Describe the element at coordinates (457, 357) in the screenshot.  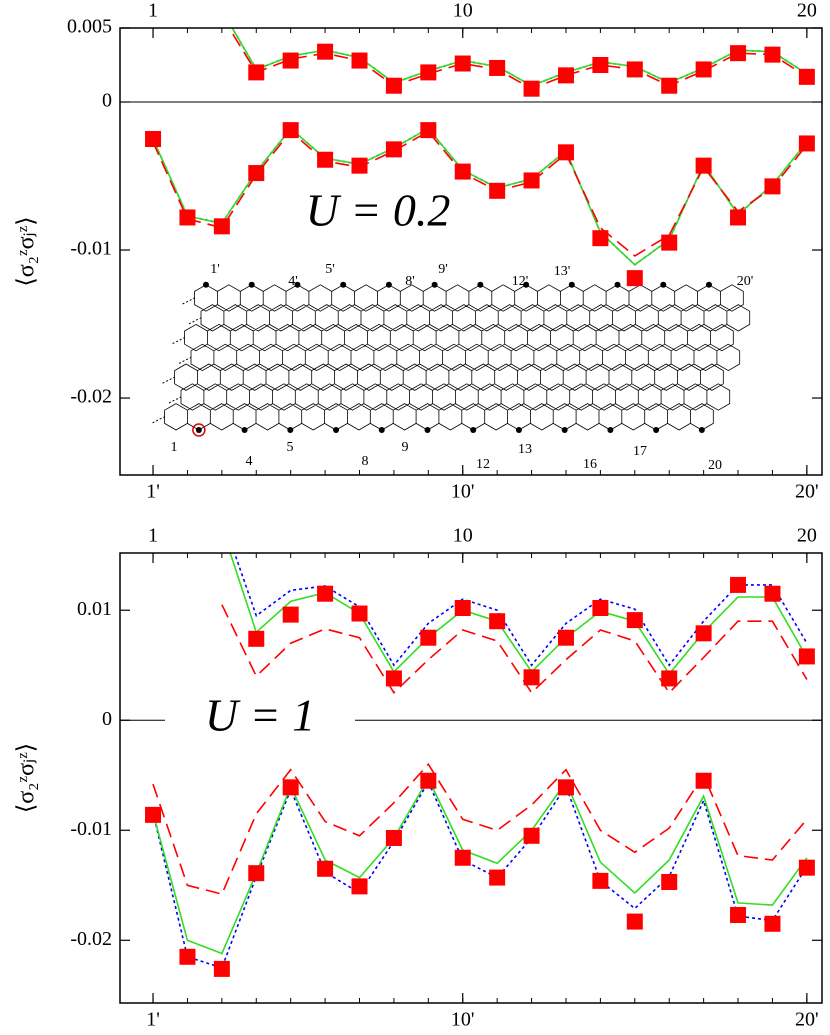
I see `lattice` at that location.